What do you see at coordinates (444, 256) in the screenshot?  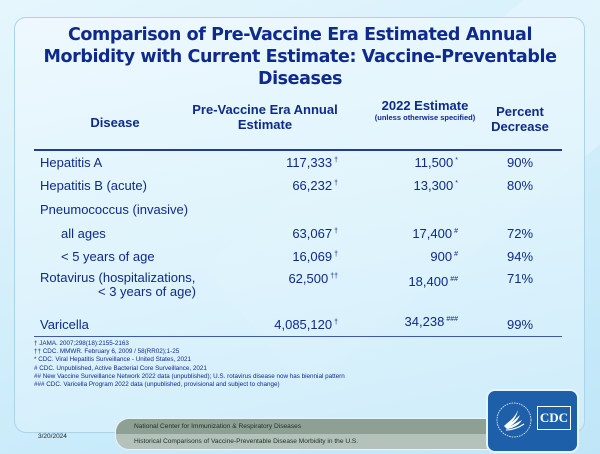 I see `current-value: 900 #` at bounding box center [444, 256].